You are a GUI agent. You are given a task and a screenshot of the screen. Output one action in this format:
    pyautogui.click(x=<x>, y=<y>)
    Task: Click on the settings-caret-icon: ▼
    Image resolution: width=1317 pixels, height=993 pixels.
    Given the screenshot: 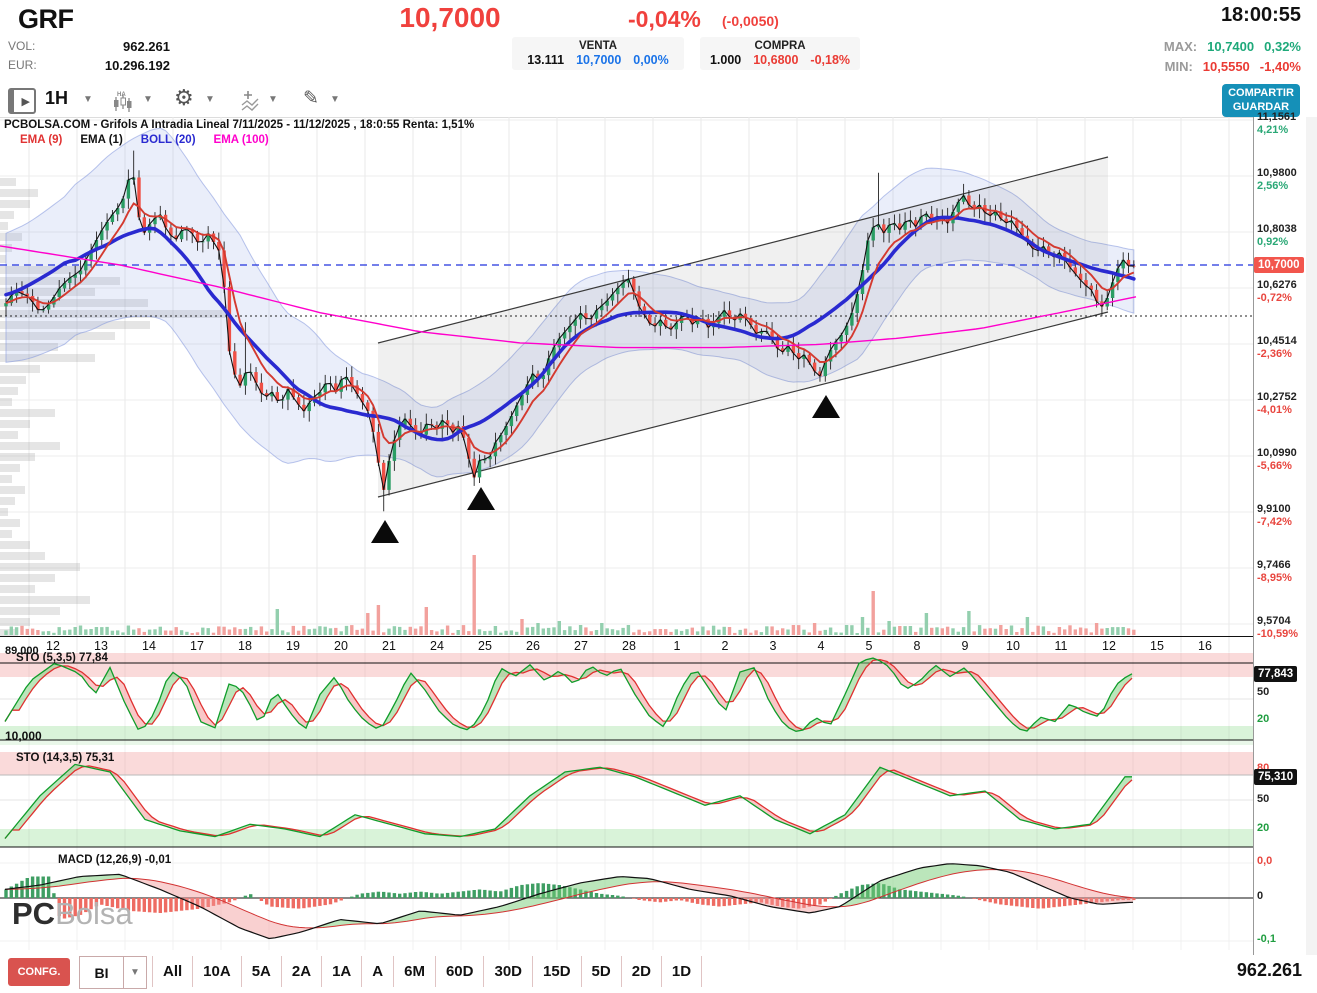 What is the action you would take?
    pyautogui.click(x=210, y=99)
    